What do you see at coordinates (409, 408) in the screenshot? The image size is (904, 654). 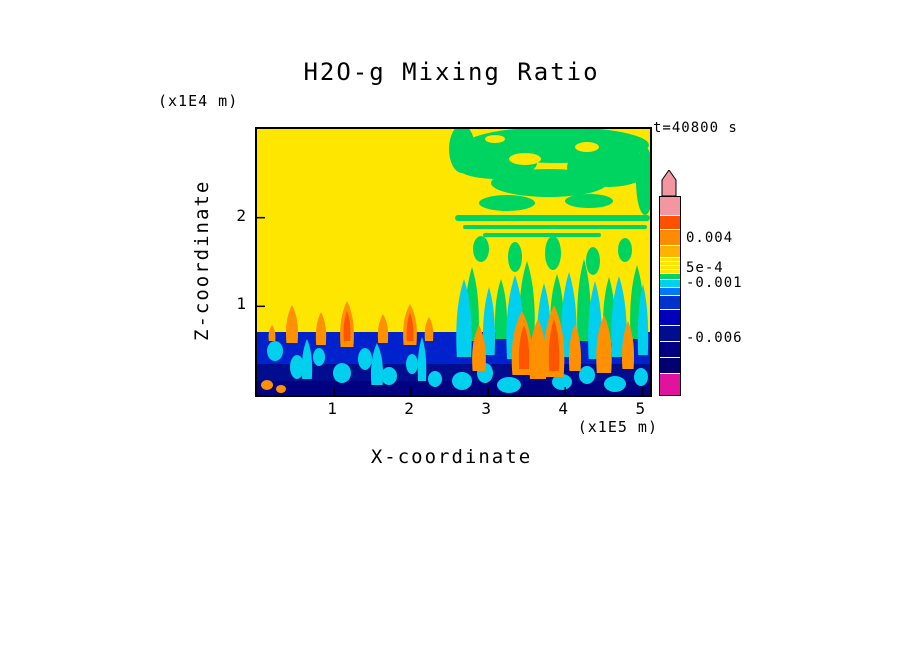 I see `x-tick-label: 2` at bounding box center [409, 408].